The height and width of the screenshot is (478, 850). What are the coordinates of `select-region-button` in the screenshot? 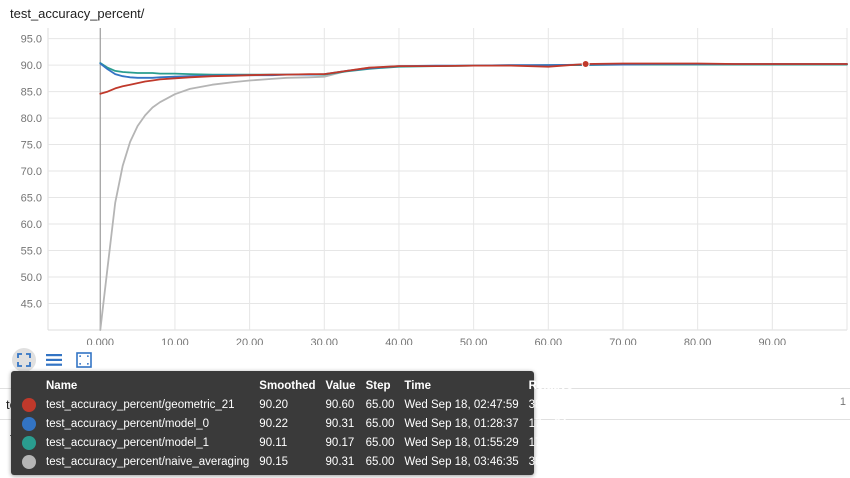 It's located at (84, 360).